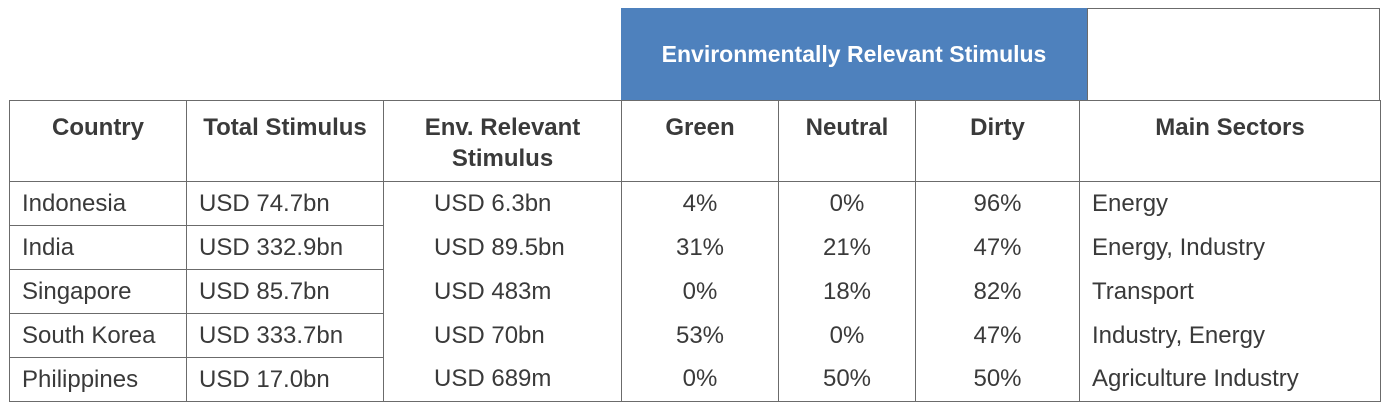 This screenshot has width=1387, height=413. What do you see at coordinates (1230, 141) in the screenshot?
I see `col-header-main-sectors: Main Sectors` at bounding box center [1230, 141].